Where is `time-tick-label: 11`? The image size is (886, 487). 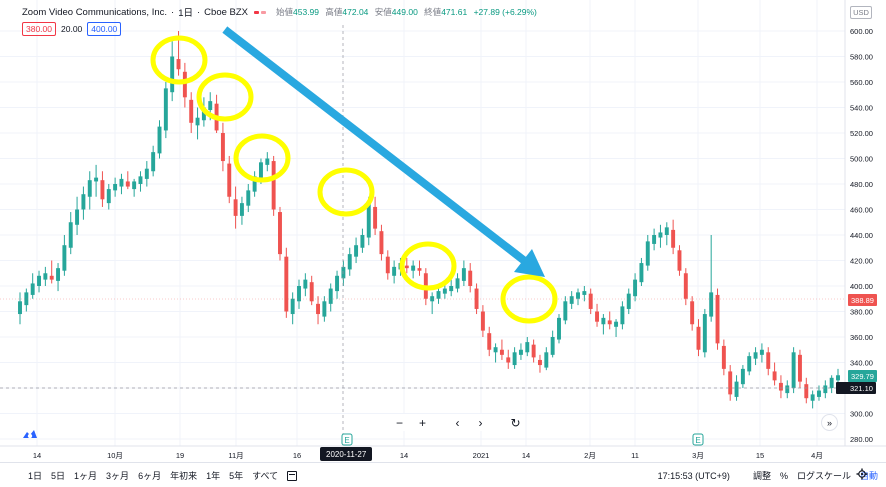
time-tick-label: 11 is located at coordinates (635, 455).